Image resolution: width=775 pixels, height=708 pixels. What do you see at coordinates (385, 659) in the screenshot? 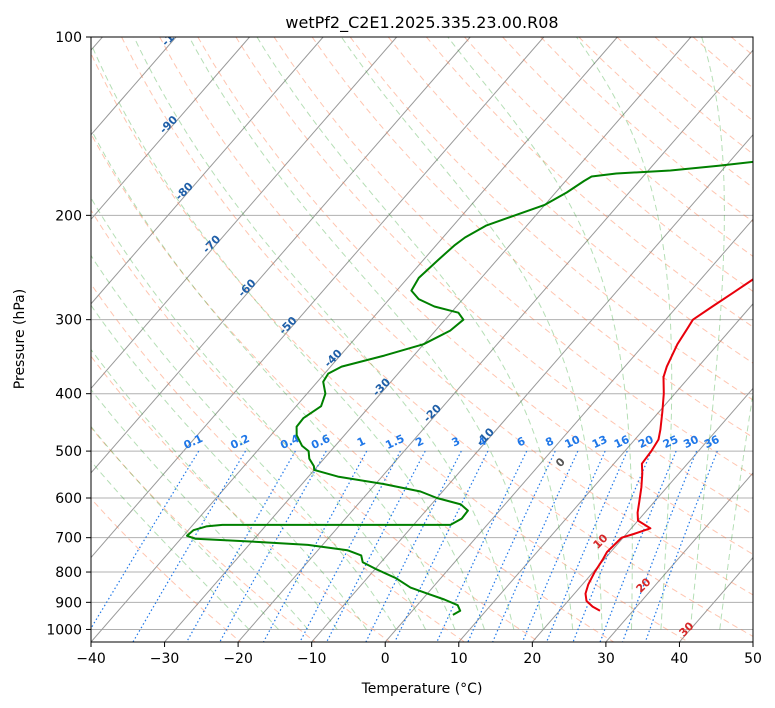
I see `x-tick-label: 0` at bounding box center [385, 659].